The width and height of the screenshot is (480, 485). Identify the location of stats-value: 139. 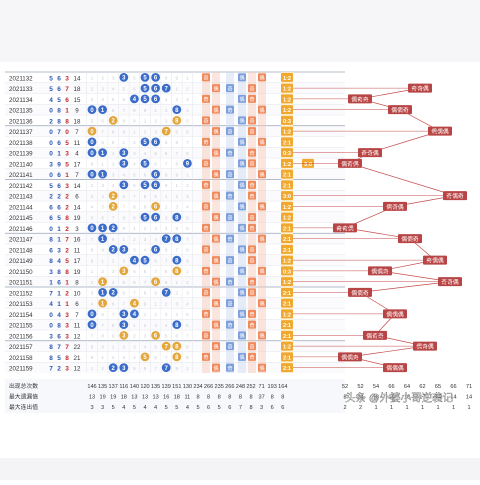
(166, 387).